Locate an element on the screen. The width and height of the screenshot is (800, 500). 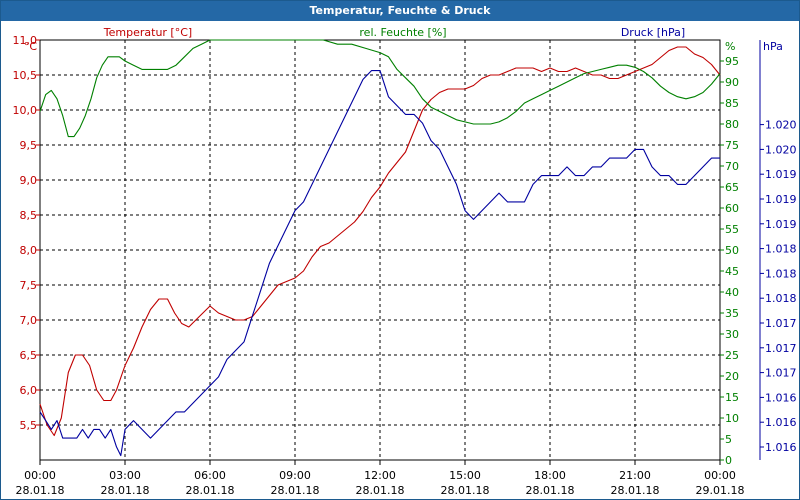
temperature-tick-label: 9,0 is located at coordinates (29, 180).